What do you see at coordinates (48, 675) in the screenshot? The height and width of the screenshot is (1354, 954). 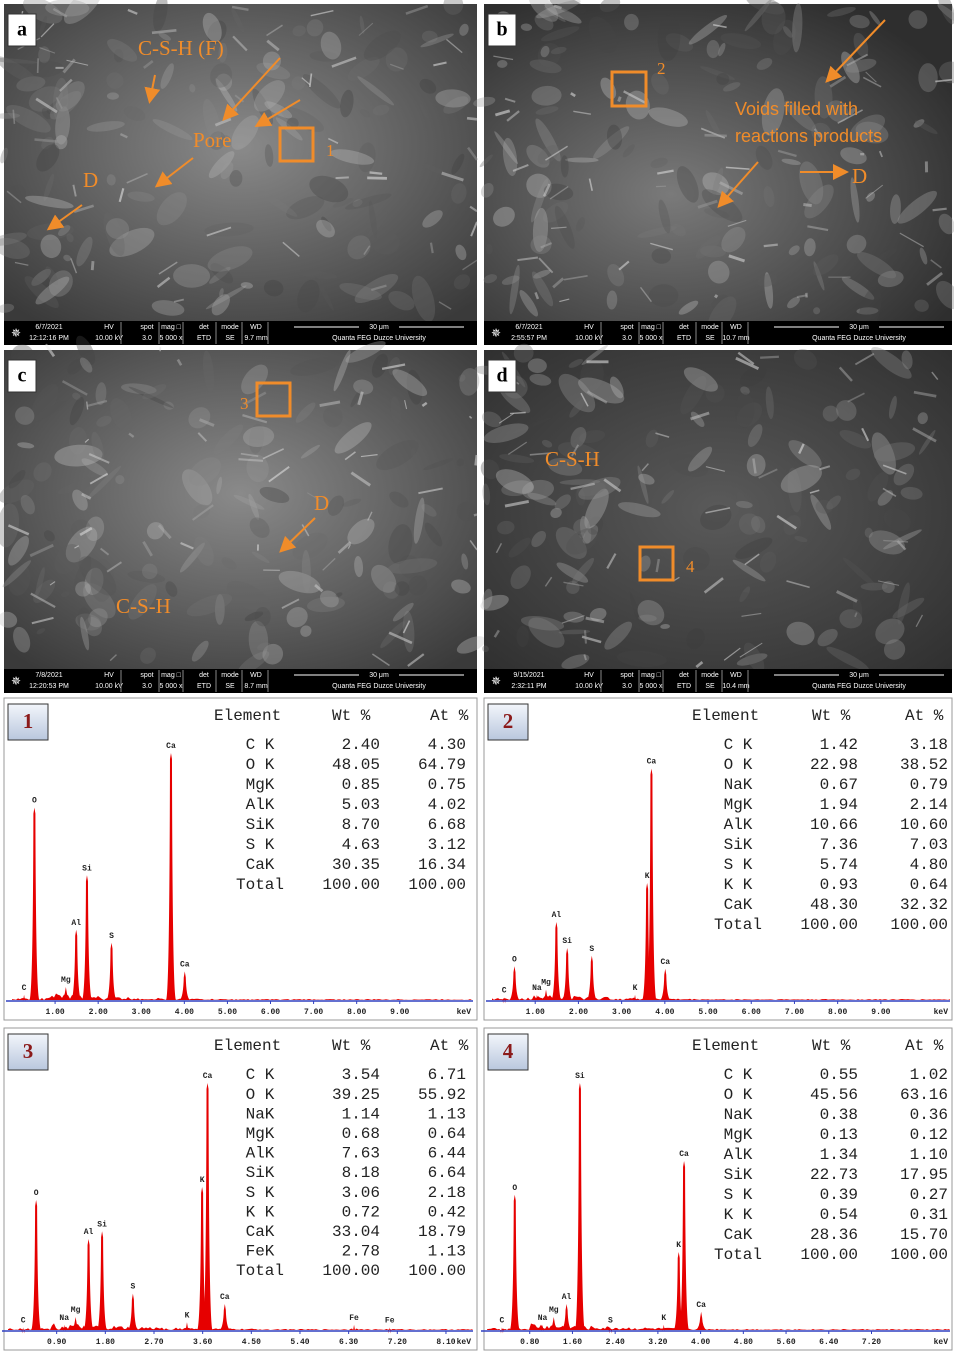 I see `info-date: 7/8/2021` at bounding box center [48, 675].